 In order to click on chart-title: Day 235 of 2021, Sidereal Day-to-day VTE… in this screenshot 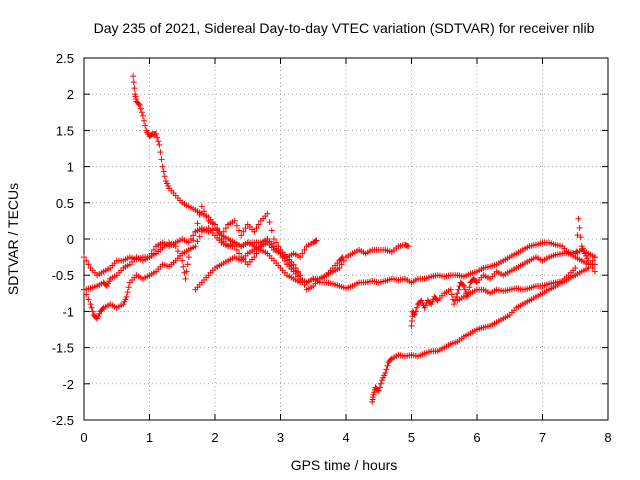, I will do `click(344, 28)`.